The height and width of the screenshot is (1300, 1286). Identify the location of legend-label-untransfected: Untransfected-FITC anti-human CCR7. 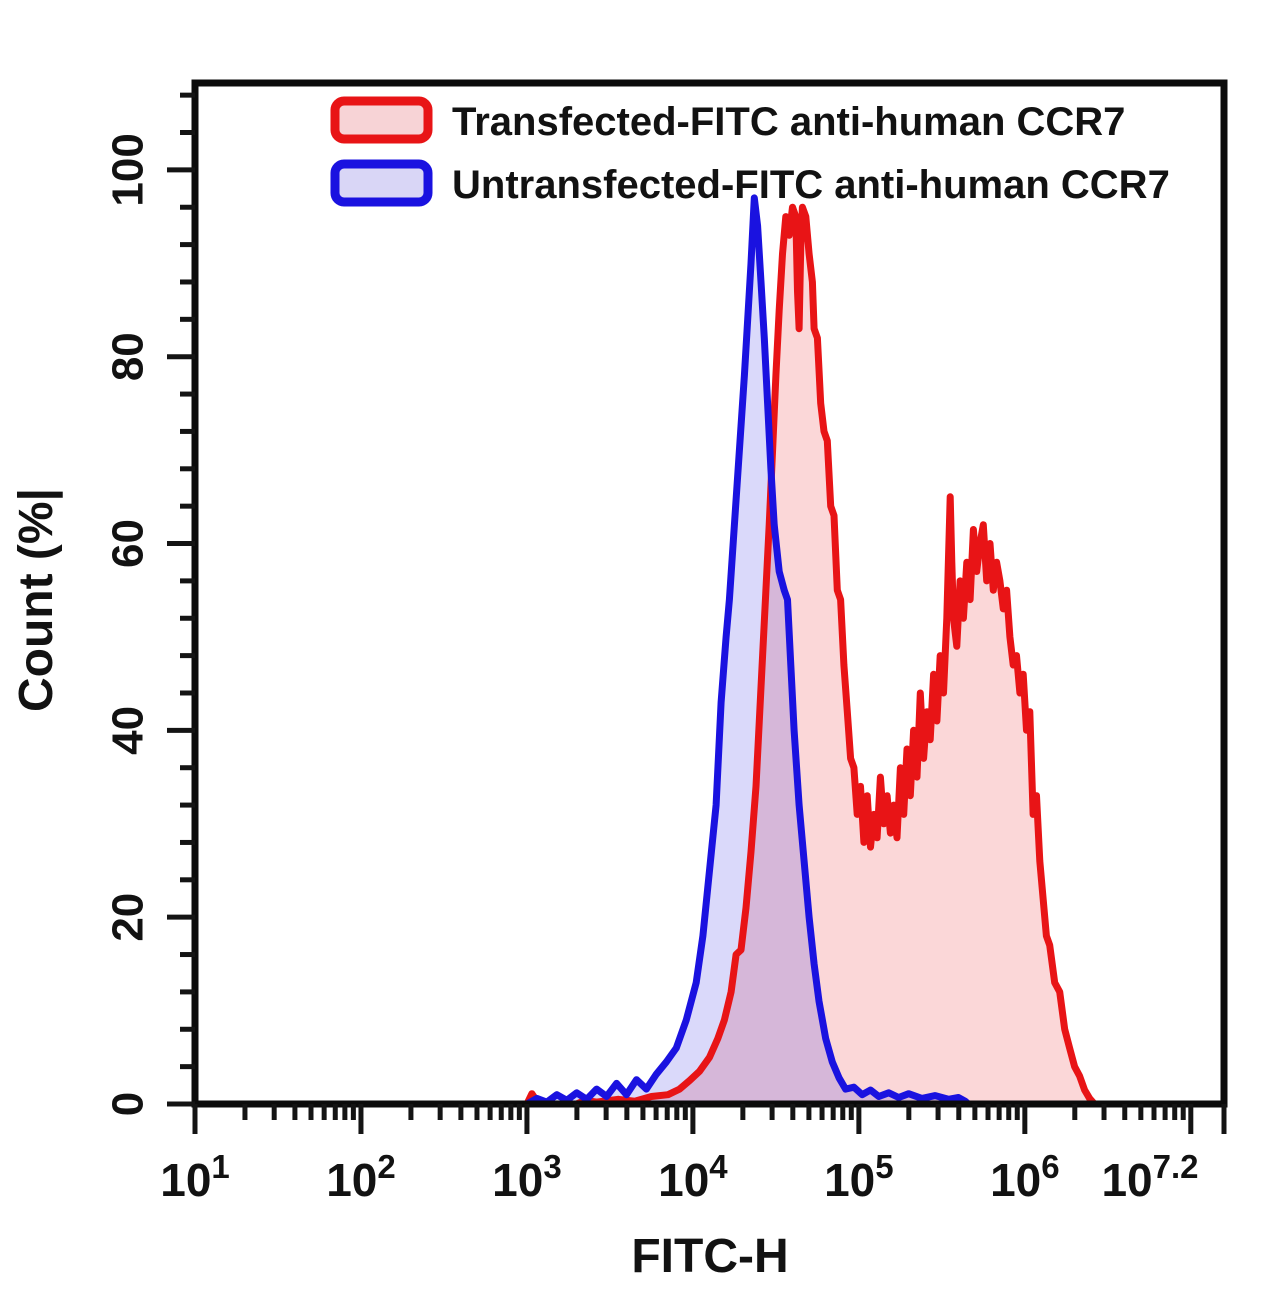
(811, 185).